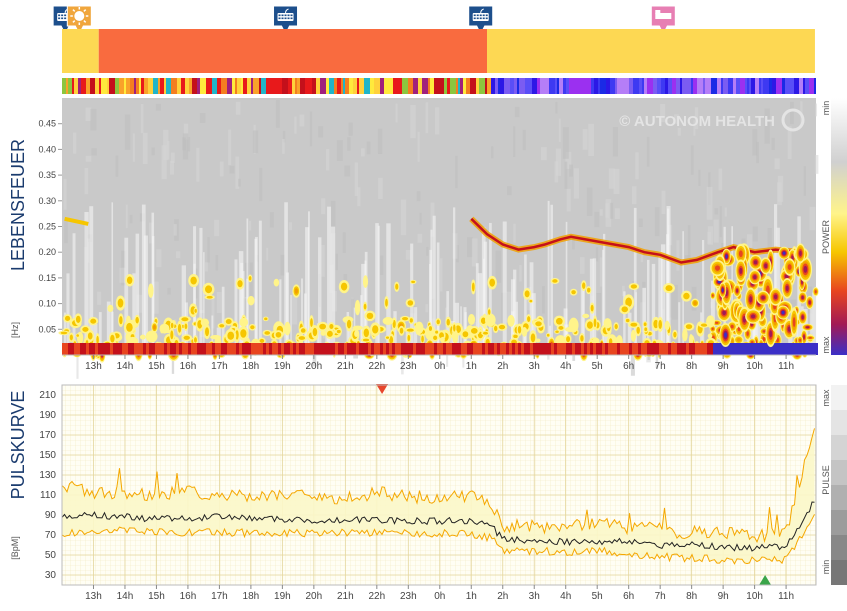 The height and width of the screenshot is (611, 847). I want to click on pulse-scale-label: PULSE, so click(826, 480).